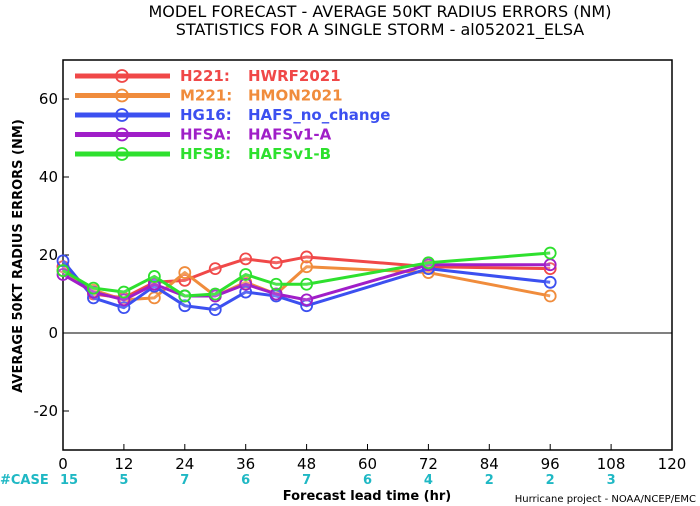 Image resolution: width=700 pixels, height=506 pixels. What do you see at coordinates (295, 96) in the screenshot?
I see `legend-name: HMON2021` at bounding box center [295, 96].